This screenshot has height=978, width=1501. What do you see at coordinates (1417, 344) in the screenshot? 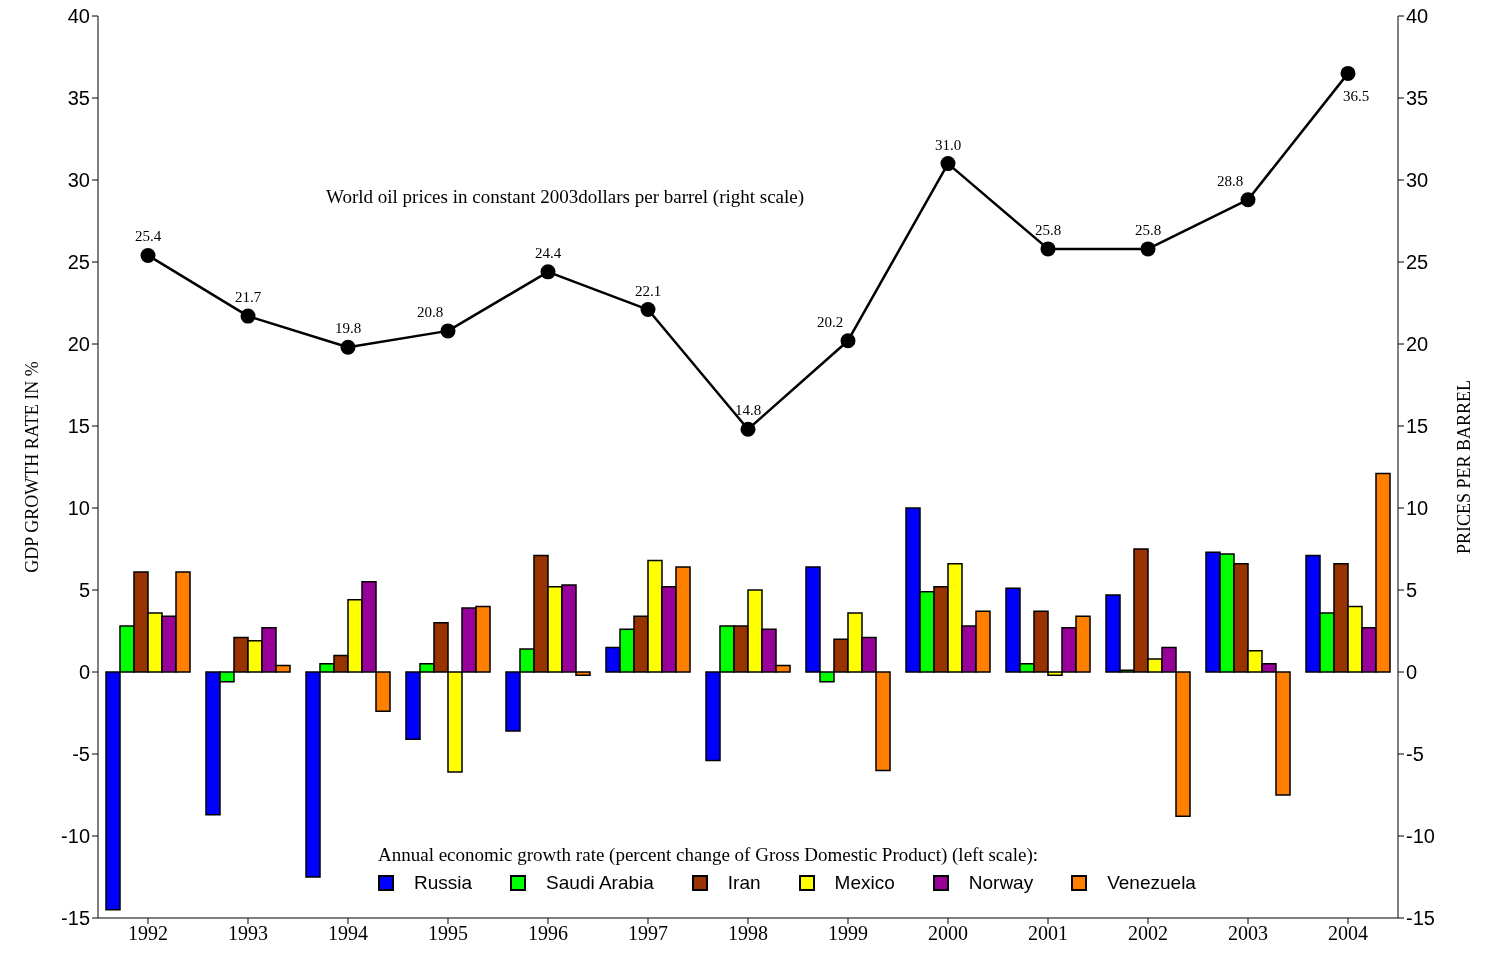
I see `y2-tick-label: 20` at bounding box center [1417, 344].